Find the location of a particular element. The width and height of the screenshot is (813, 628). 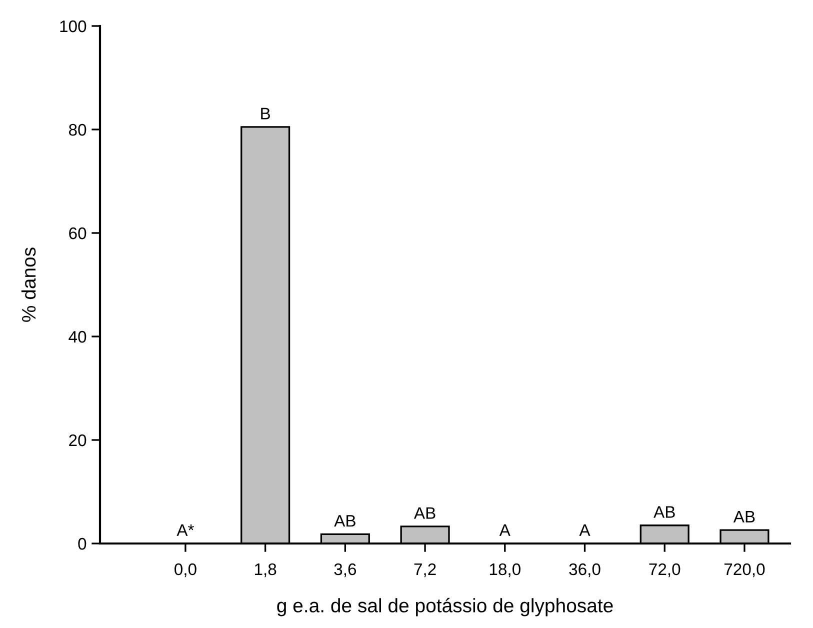

x-tick-label: 3,6 is located at coordinates (345, 570).